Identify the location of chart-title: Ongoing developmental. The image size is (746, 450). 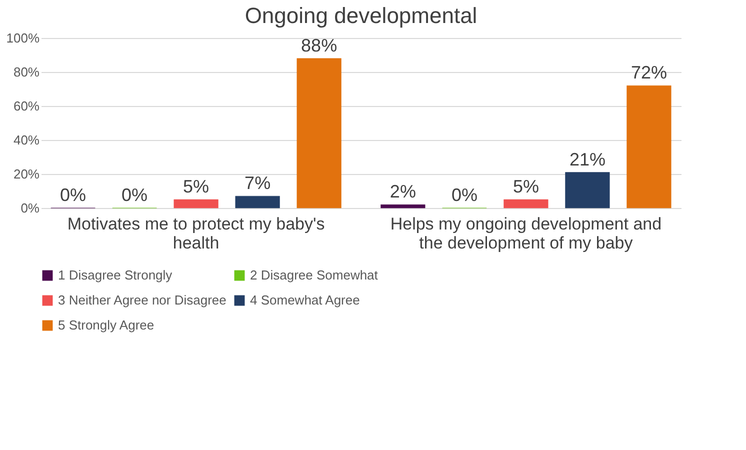
(361, 15).